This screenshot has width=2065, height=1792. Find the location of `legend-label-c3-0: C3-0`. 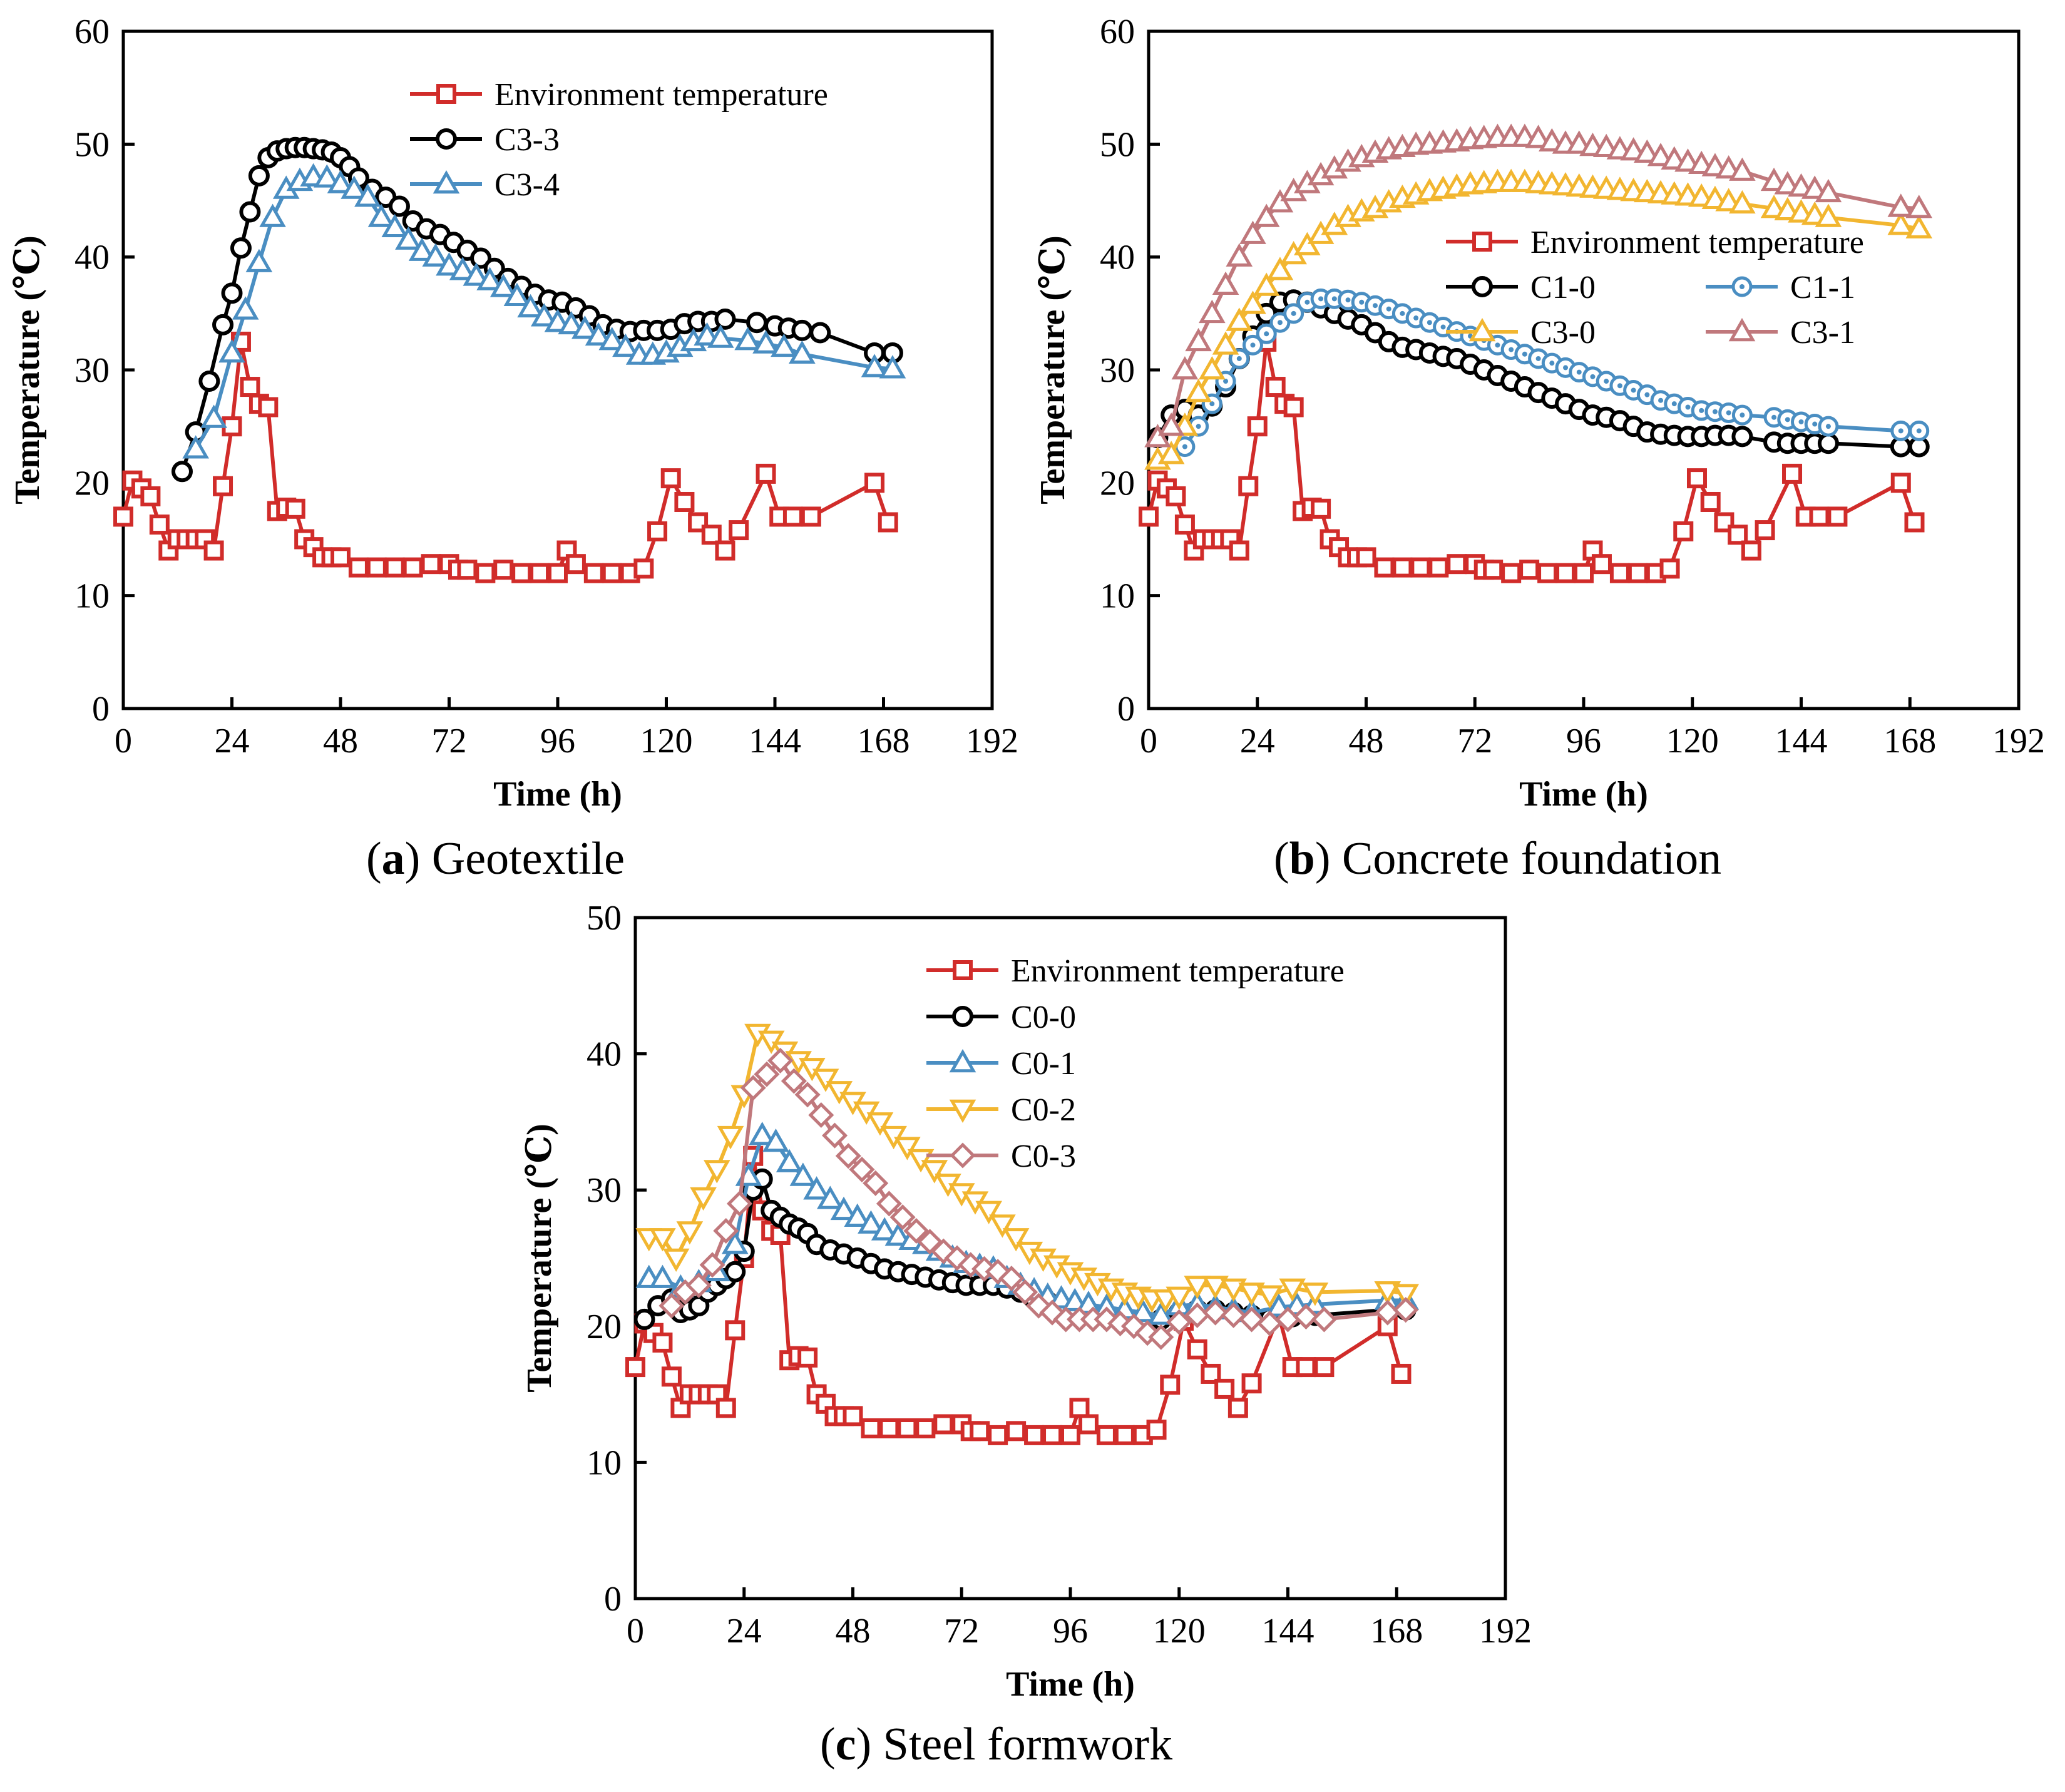

legend-label-c3-0: C3-0 is located at coordinates (1563, 333).